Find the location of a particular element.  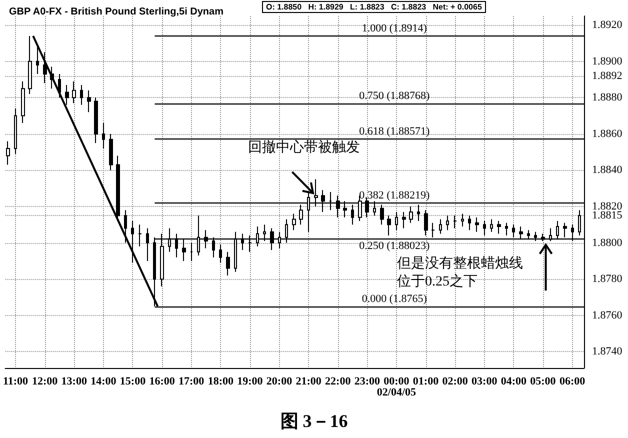

annotation: 但是没有整根蜡烛线位于0.25之下 is located at coordinates (459, 272).